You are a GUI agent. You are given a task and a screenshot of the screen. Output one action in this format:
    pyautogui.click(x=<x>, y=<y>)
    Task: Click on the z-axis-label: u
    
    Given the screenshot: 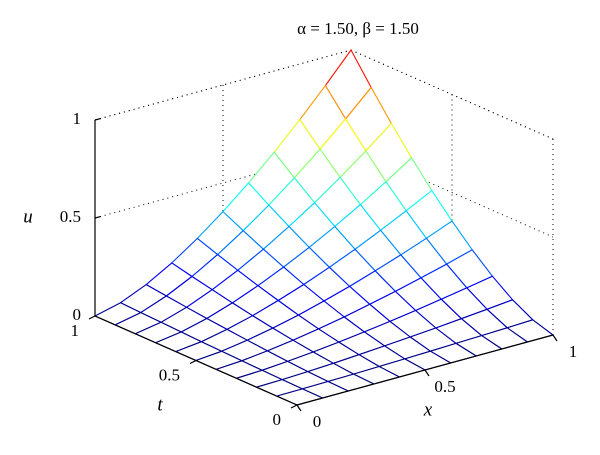 What is the action you would take?
    pyautogui.click(x=28, y=216)
    